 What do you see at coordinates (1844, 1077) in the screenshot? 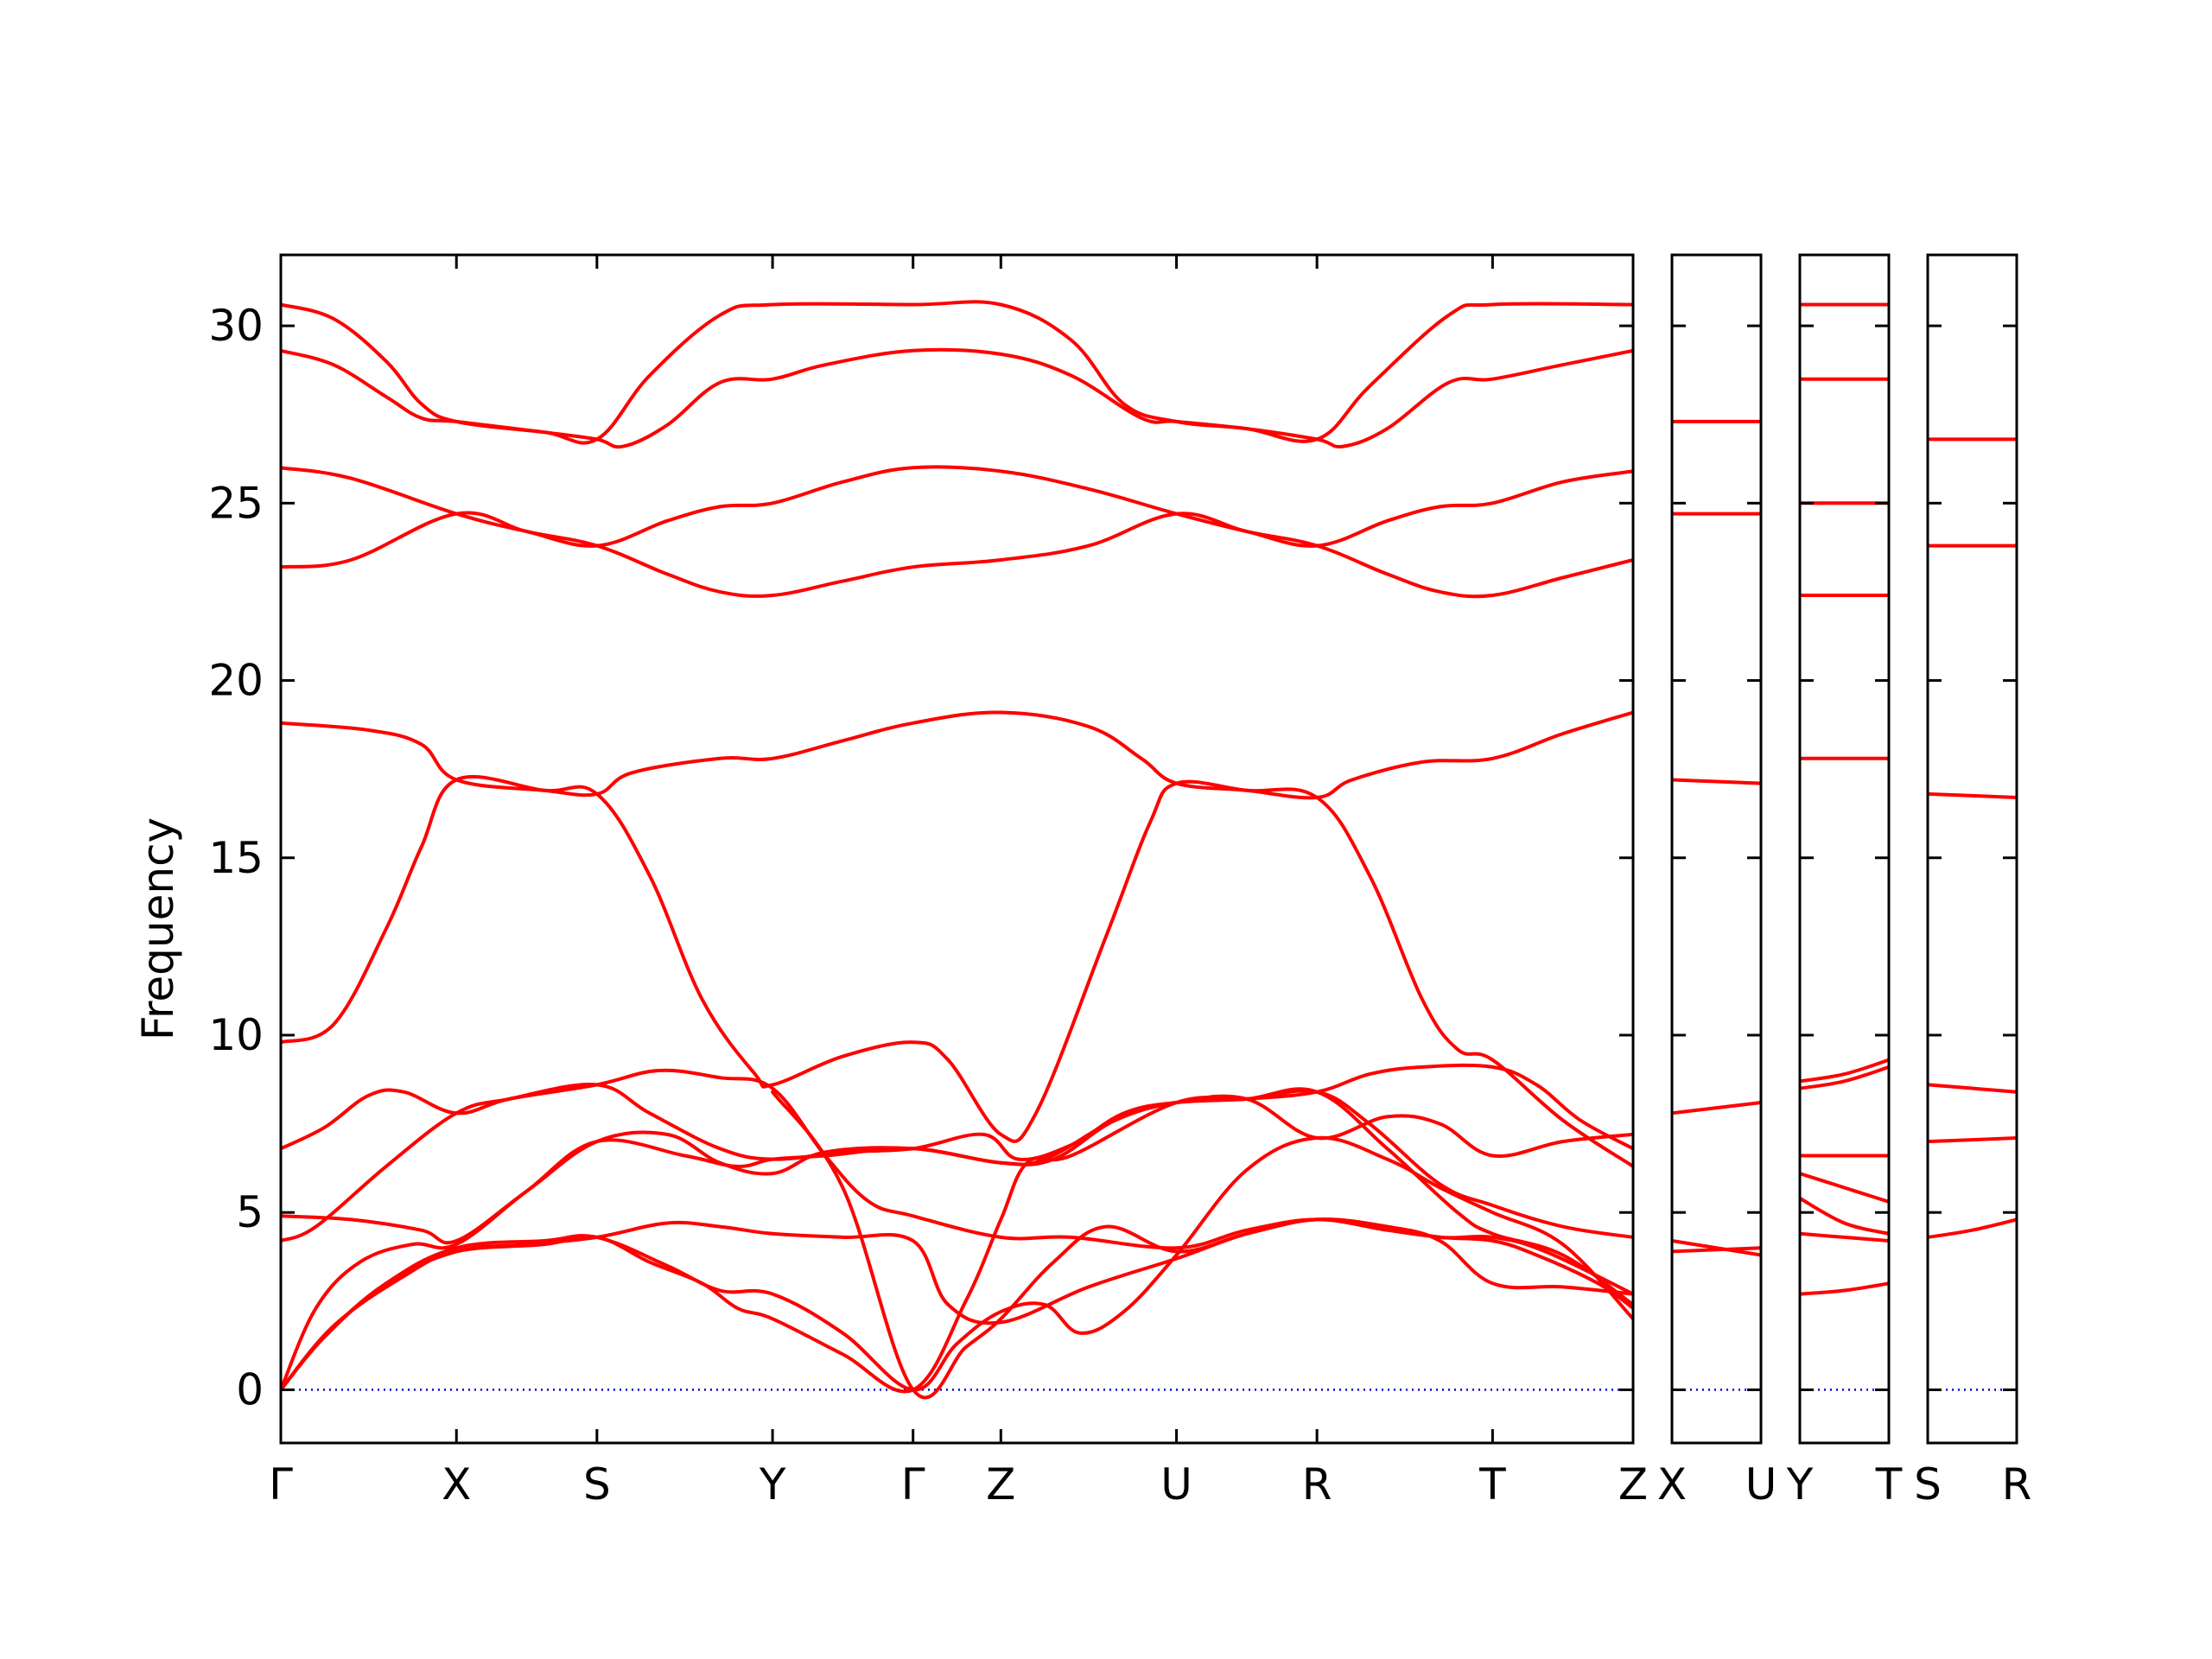
I see `band-line-d7` at bounding box center [1844, 1077].